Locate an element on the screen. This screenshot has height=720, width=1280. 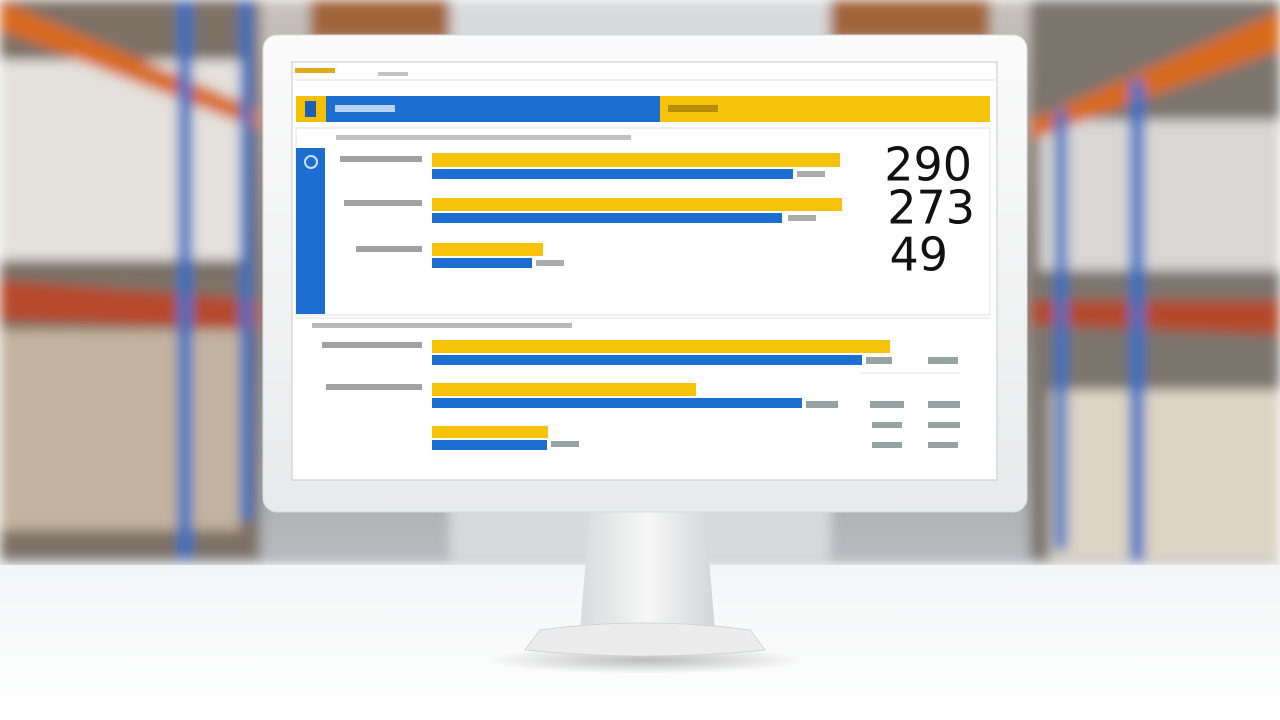
monitor-neck is located at coordinates (647, 570).